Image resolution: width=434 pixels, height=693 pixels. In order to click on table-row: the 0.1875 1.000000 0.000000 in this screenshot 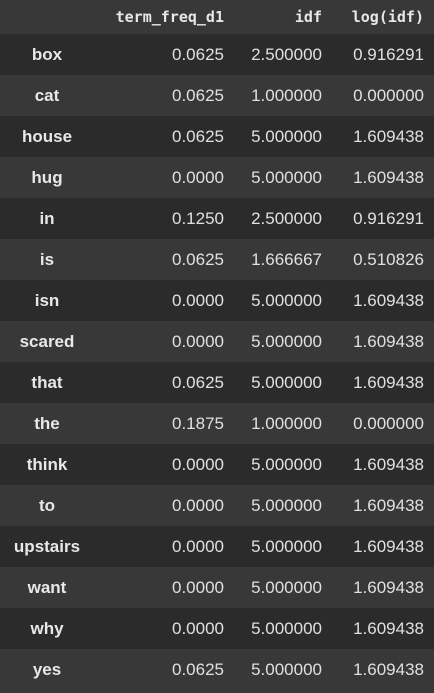, I will do `click(217, 423)`.